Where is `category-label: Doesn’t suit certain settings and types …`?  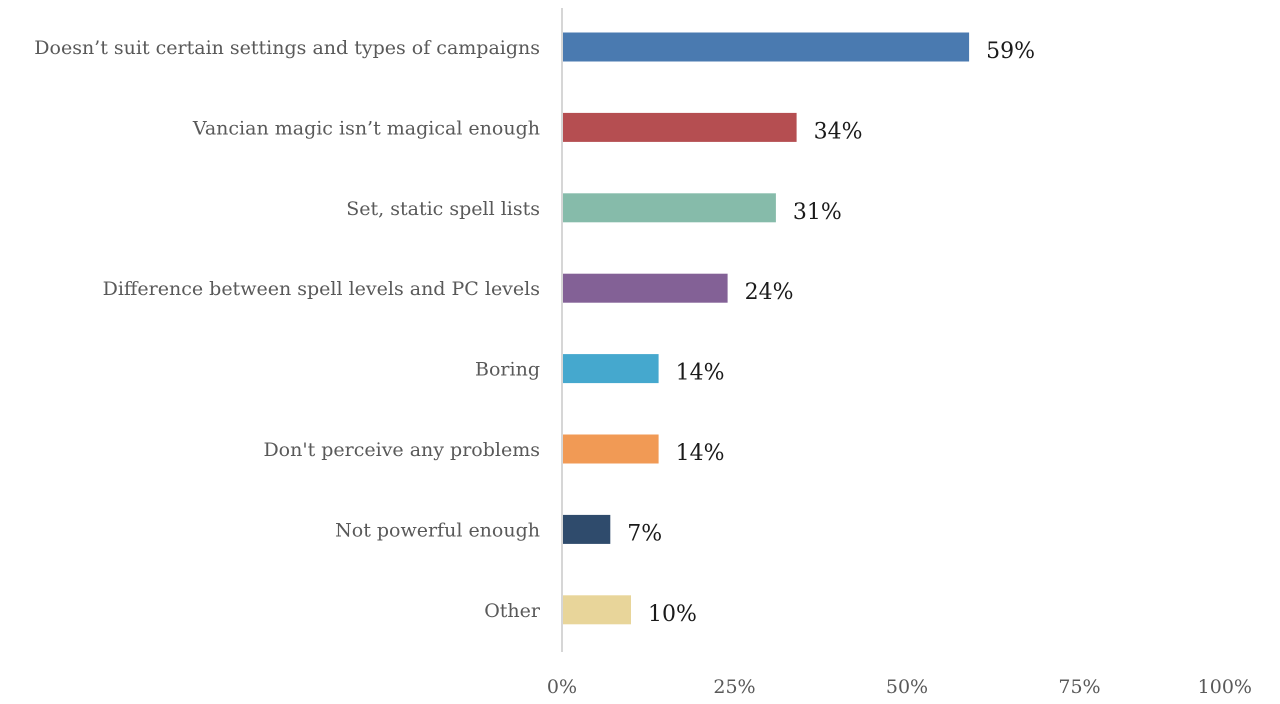 category-label: Doesn’t suit certain settings and types … is located at coordinates (287, 48).